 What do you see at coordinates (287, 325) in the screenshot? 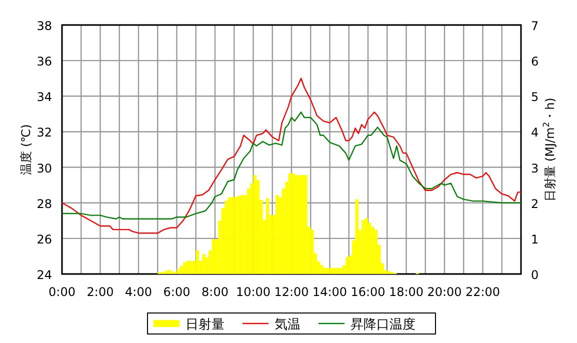
I see `legend-label: 気温` at bounding box center [287, 325].